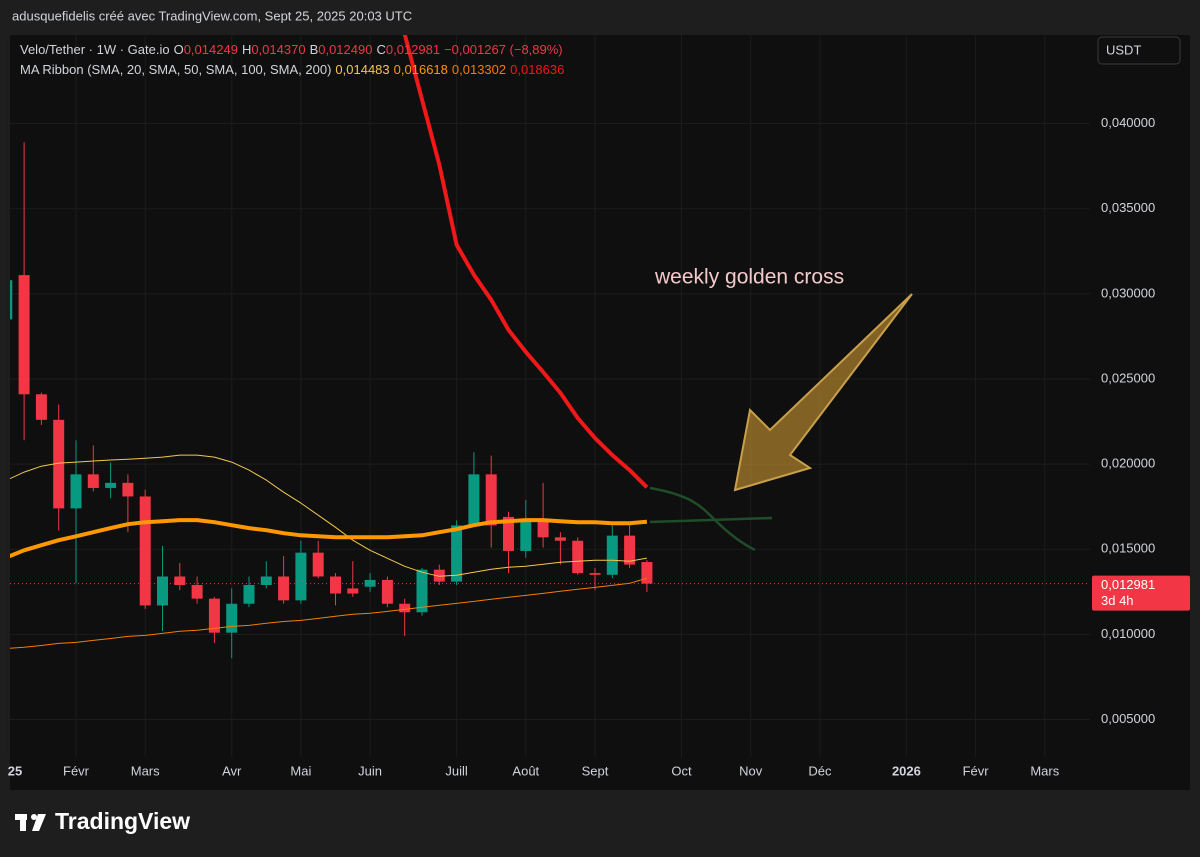  What do you see at coordinates (503, 49) in the screenshot?
I see `change: −0,001267 (−8,89%)` at bounding box center [503, 49].